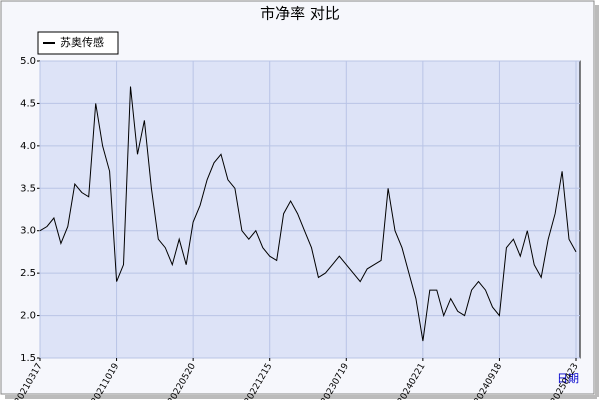  What do you see at coordinates (82, 42) in the screenshot?
I see `legend-label: 苏奥传感` at bounding box center [82, 42].